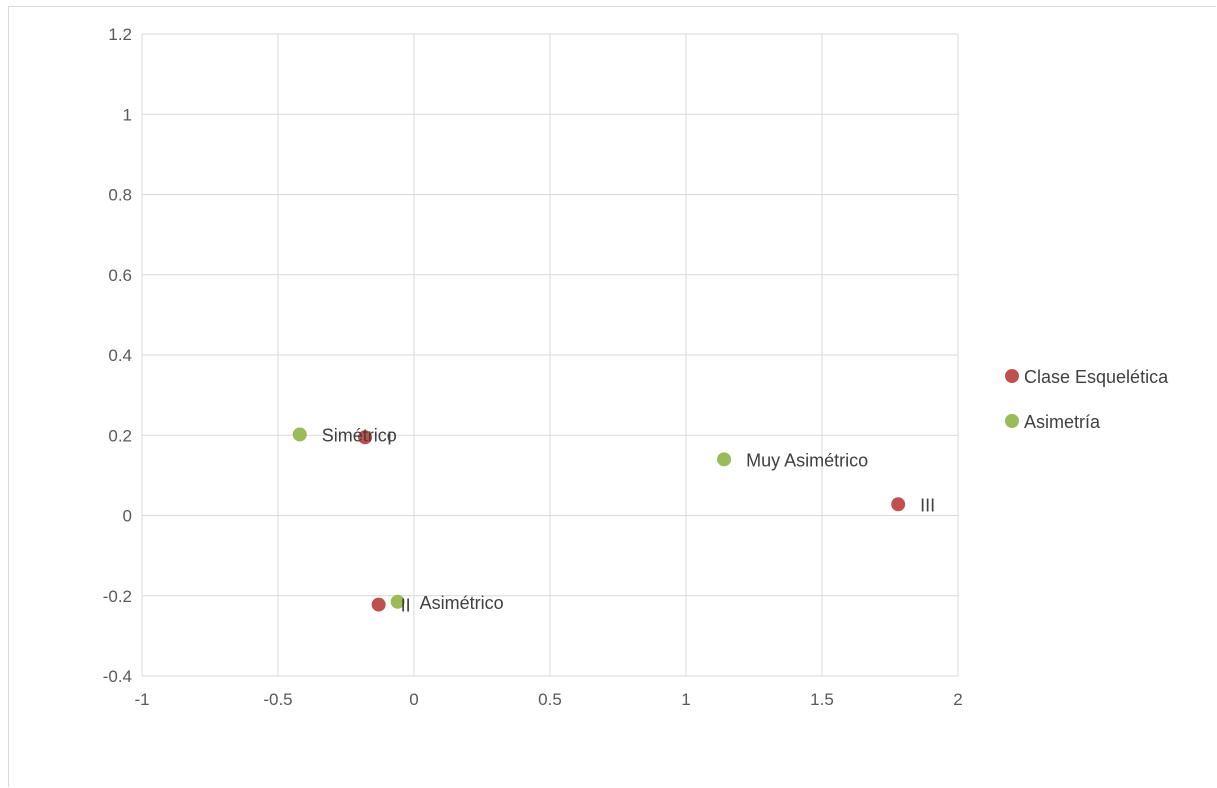 Image resolution: width=1217 pixels, height=788 pixels. Describe the element at coordinates (957, 699) in the screenshot. I see `x-tick-label: 2` at that location.